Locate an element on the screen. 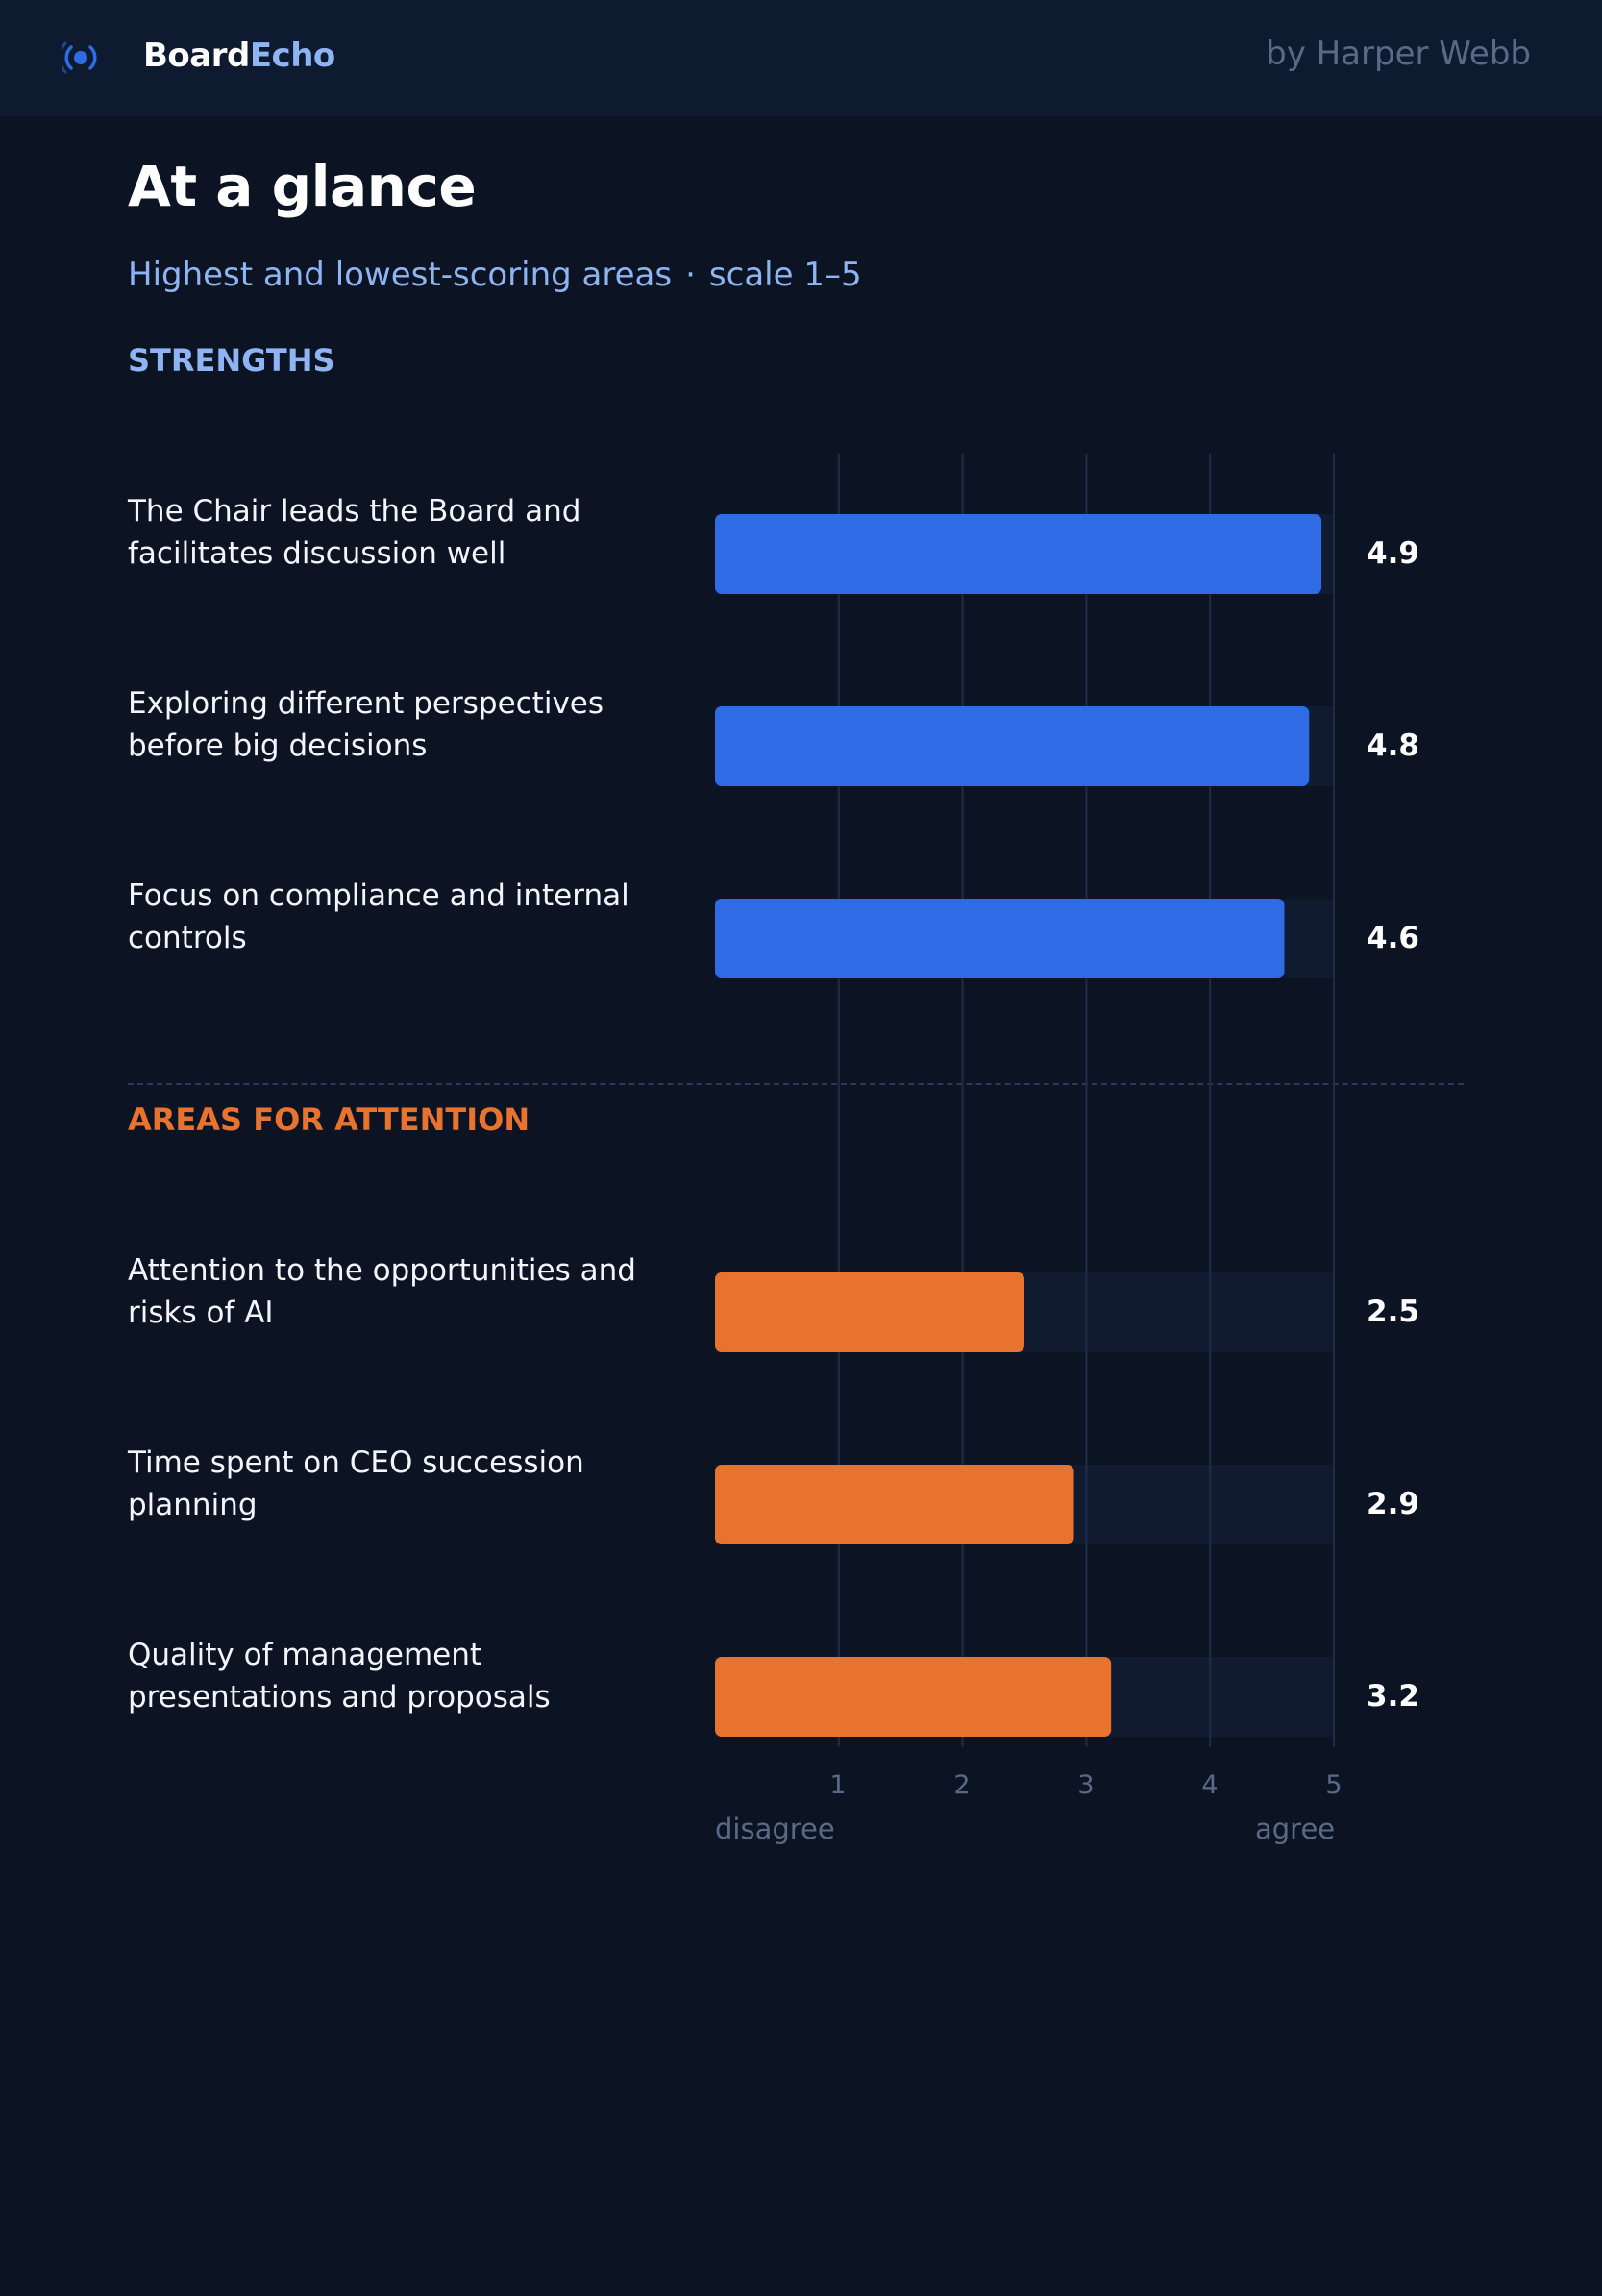 Image resolution: width=1602 pixels, height=2296 pixels. row-label: Time spent on CEO succession planning is located at coordinates (356, 1483).